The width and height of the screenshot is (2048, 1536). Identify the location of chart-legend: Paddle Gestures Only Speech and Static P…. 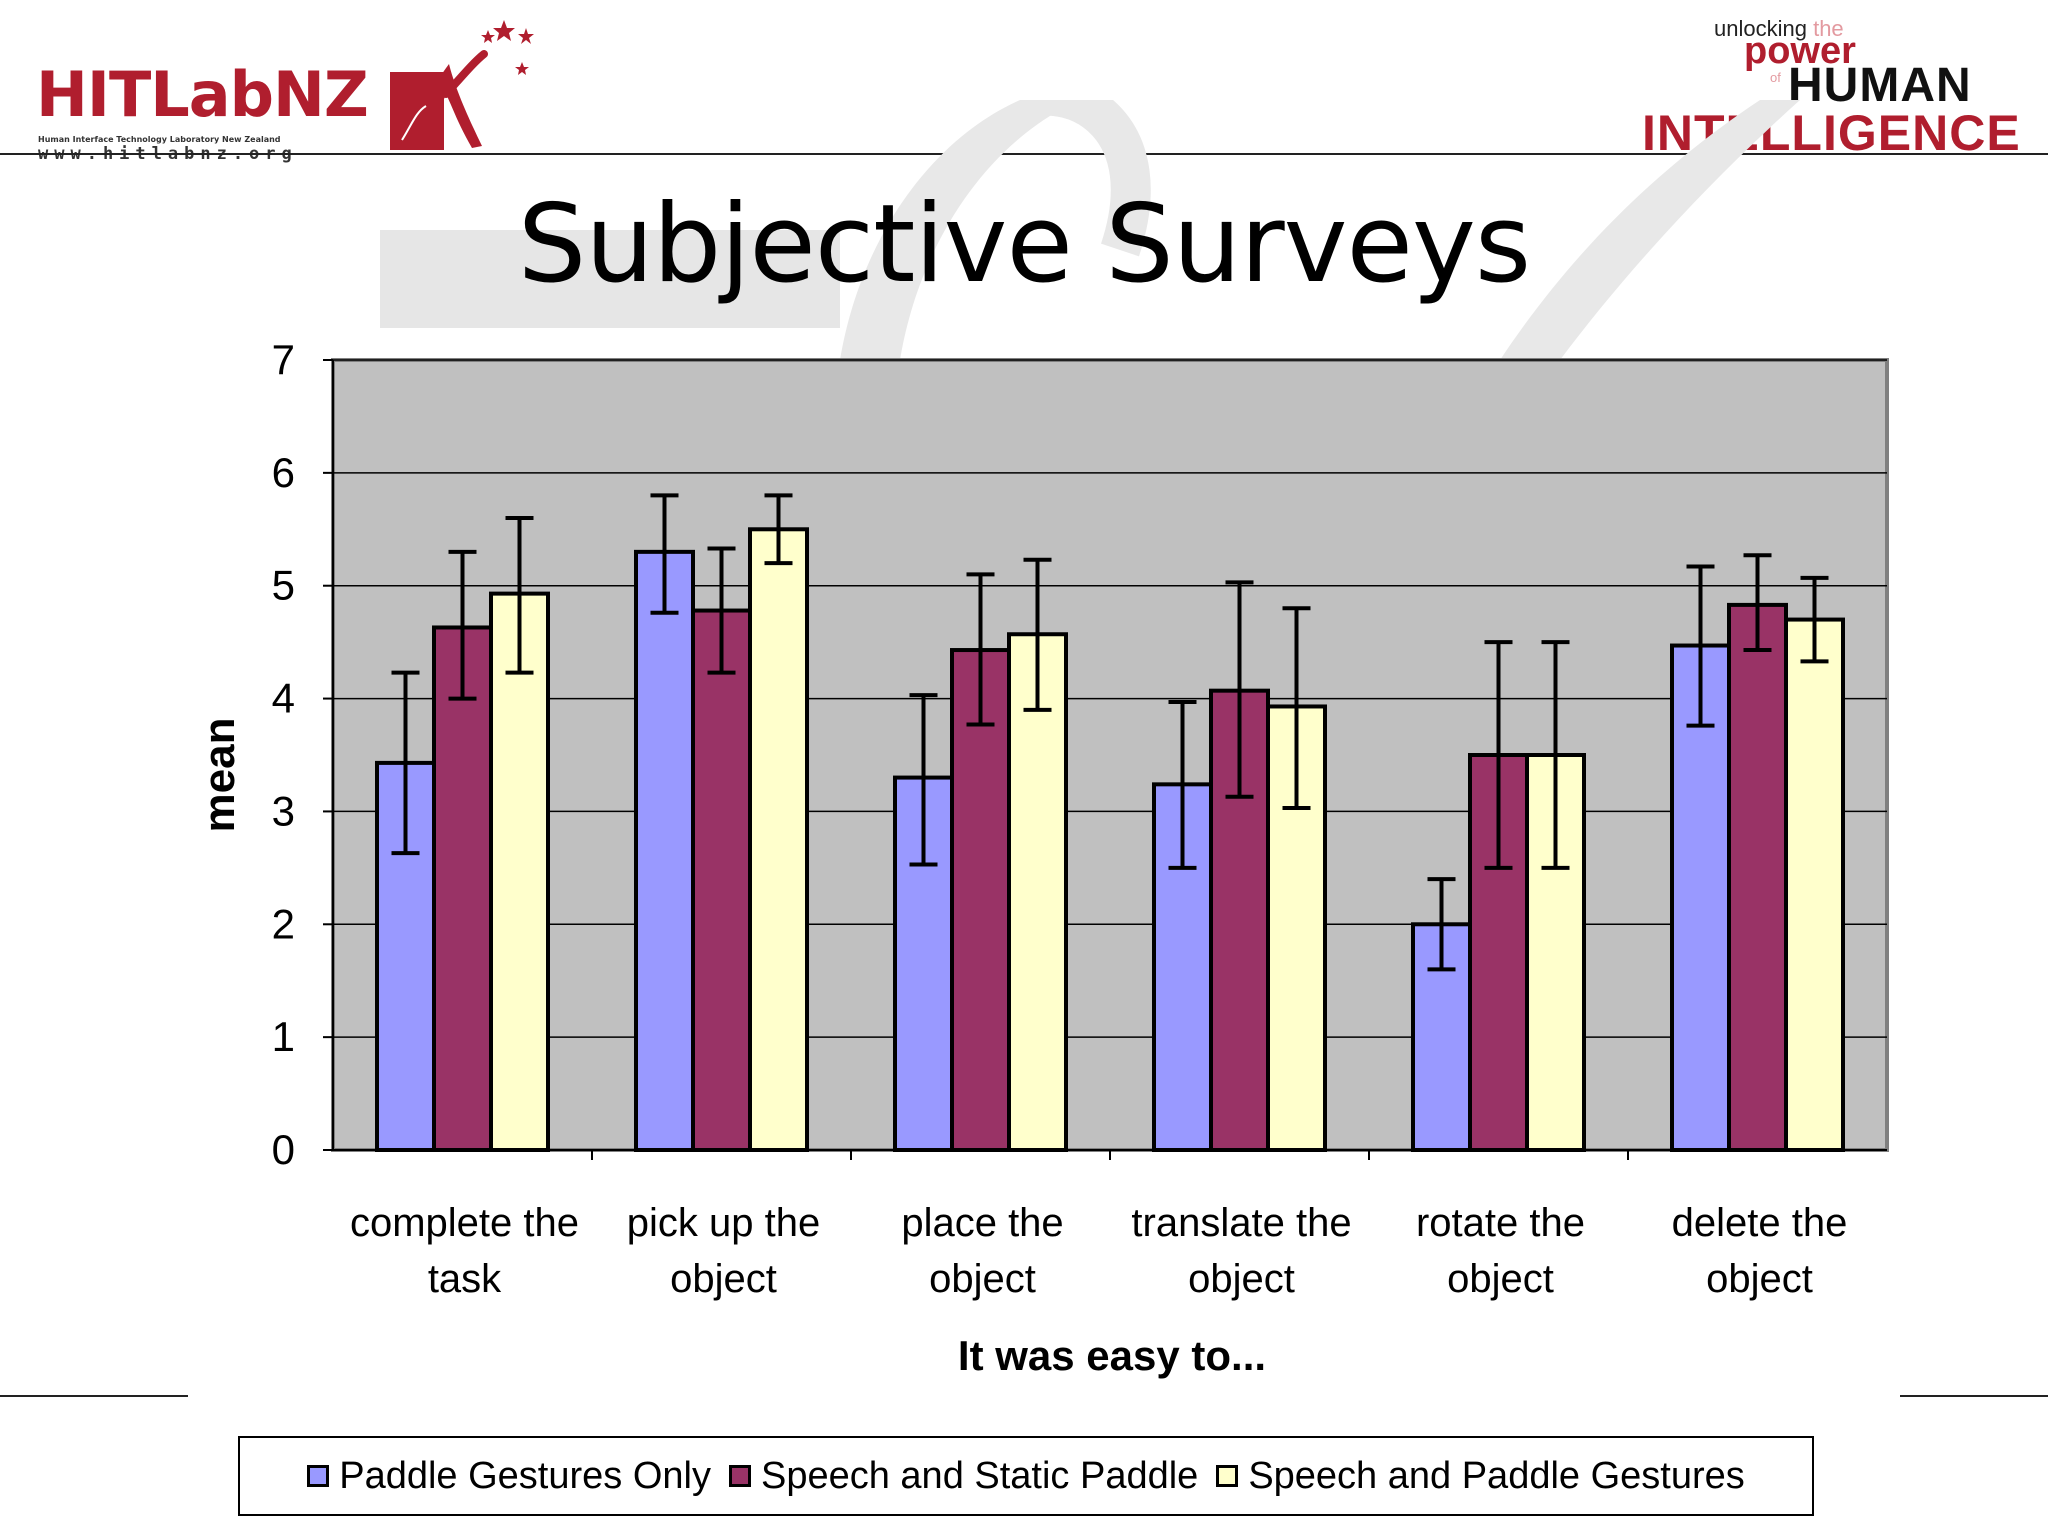
(1026, 1476).